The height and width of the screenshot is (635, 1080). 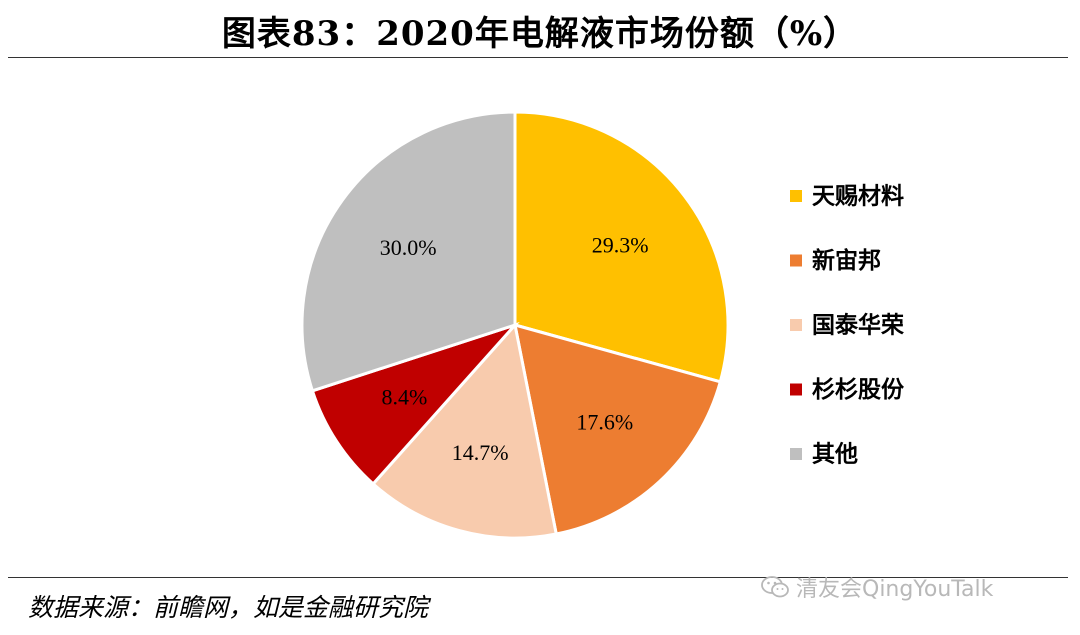 I want to click on slice-data-label: 30.0%, so click(x=408, y=247).